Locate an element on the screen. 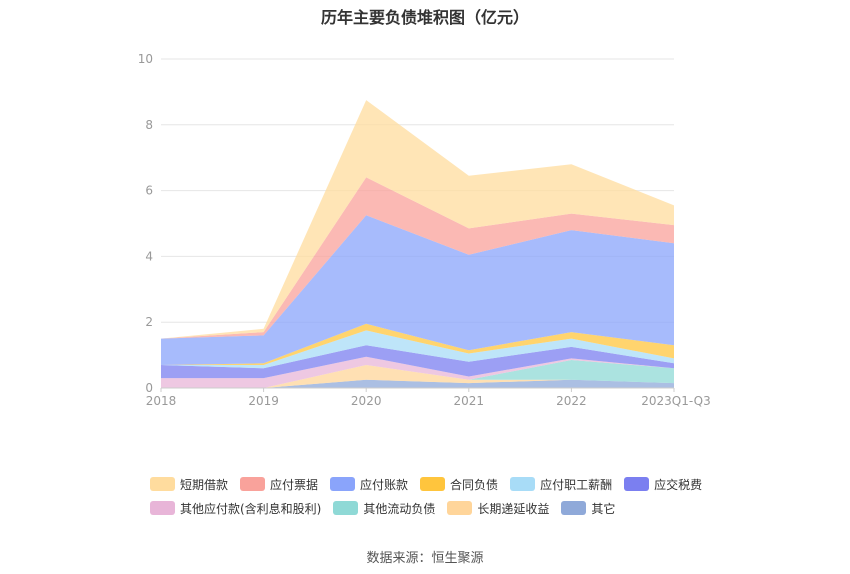  legend-item: 长期递延收益 is located at coordinates (498, 508).